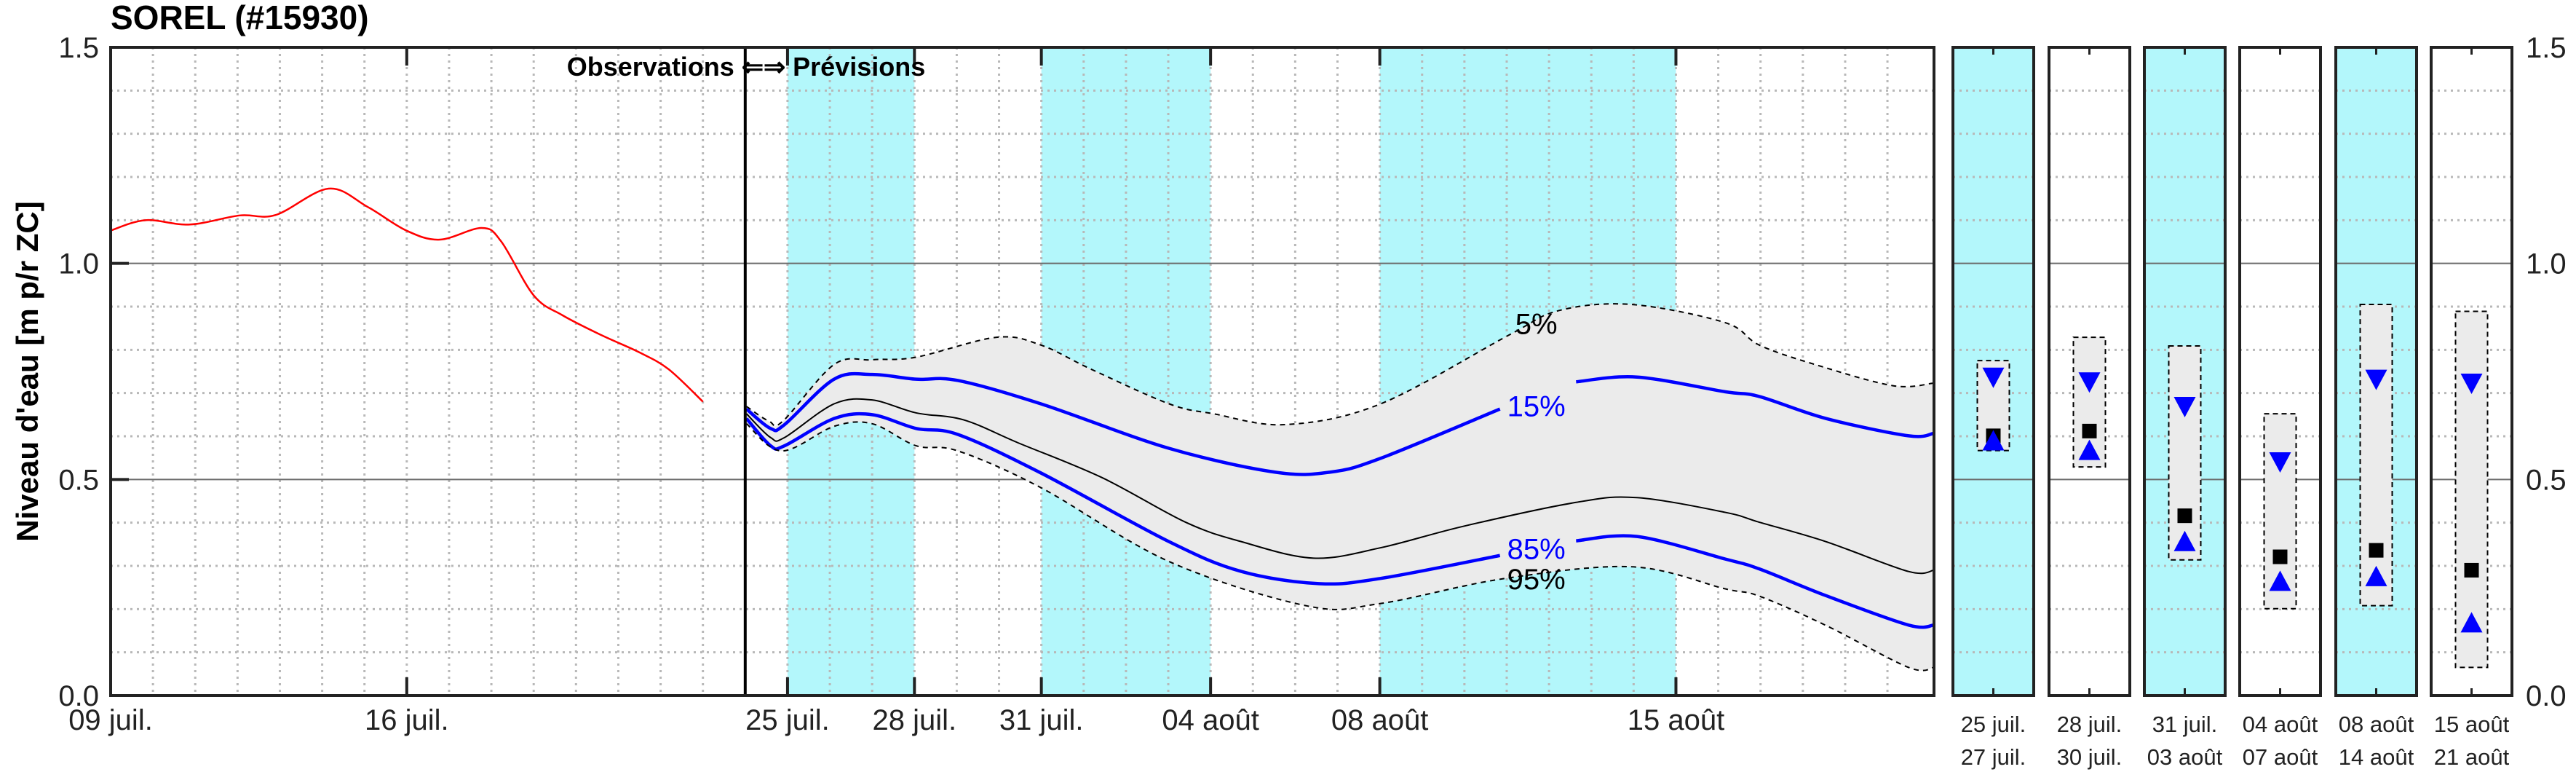  What do you see at coordinates (1041, 720) in the screenshot?
I see `x-tick-label: 31 juil.` at bounding box center [1041, 720].